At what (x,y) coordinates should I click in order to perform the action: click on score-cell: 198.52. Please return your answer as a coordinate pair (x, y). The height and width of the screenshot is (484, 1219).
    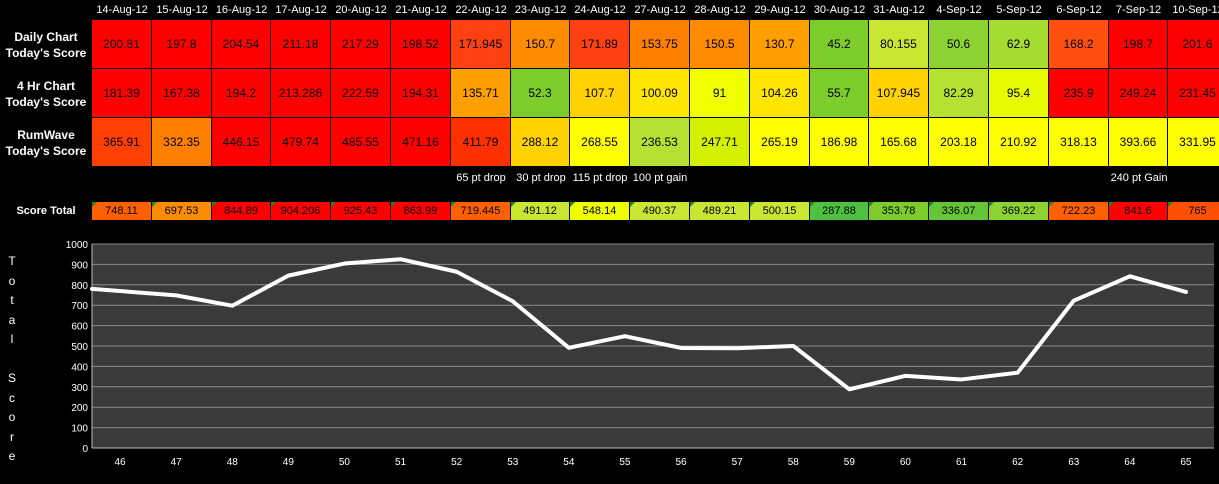
    Looking at the image, I should click on (421, 44).